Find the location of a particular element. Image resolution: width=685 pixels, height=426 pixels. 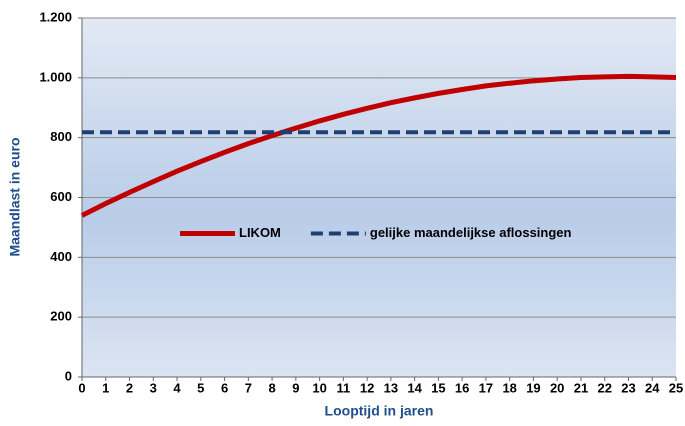

x-tick-label: 5 is located at coordinates (200, 387).